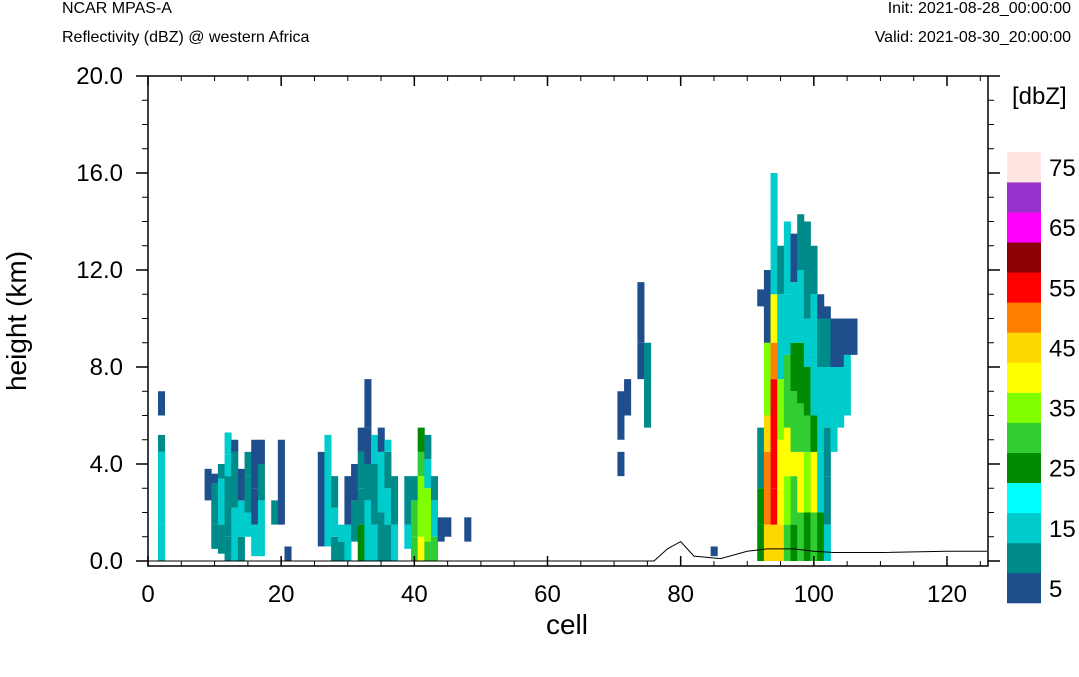  What do you see at coordinates (117, 8) in the screenshot?
I see `chart-title: NCAR MPAS-A` at bounding box center [117, 8].